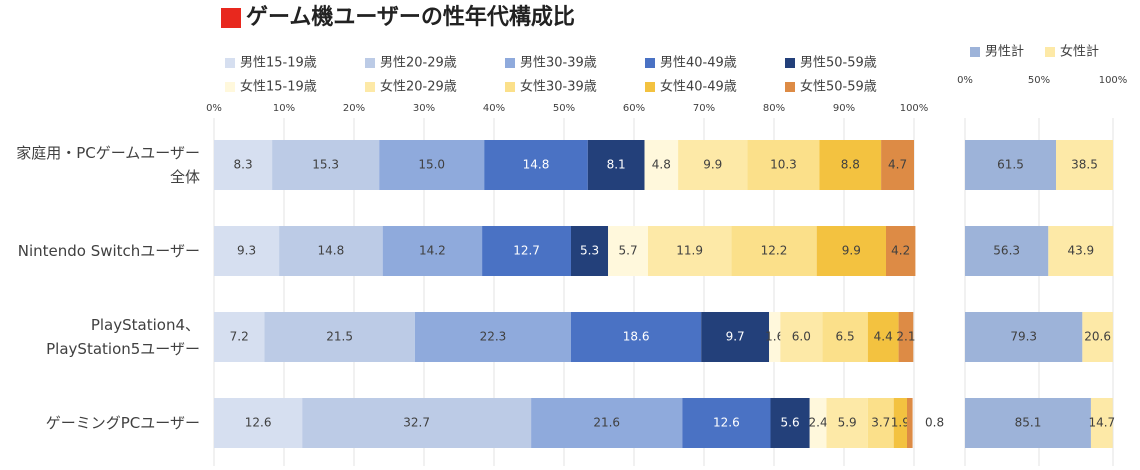 Image resolution: width=1140 pixels, height=470 pixels. What do you see at coordinates (704, 108) in the screenshot?
I see `x-tick-label: 70%` at bounding box center [704, 108].